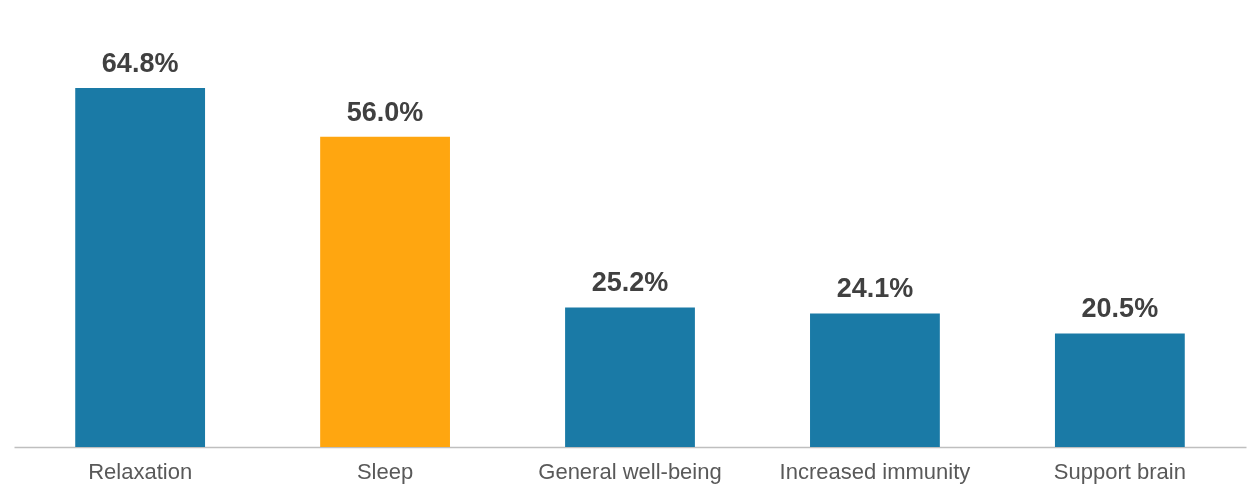 Image resolution: width=1258 pixels, height=491 pixels. What do you see at coordinates (875, 471) in the screenshot?
I see `x-tick-label: Increased immunity` at bounding box center [875, 471].